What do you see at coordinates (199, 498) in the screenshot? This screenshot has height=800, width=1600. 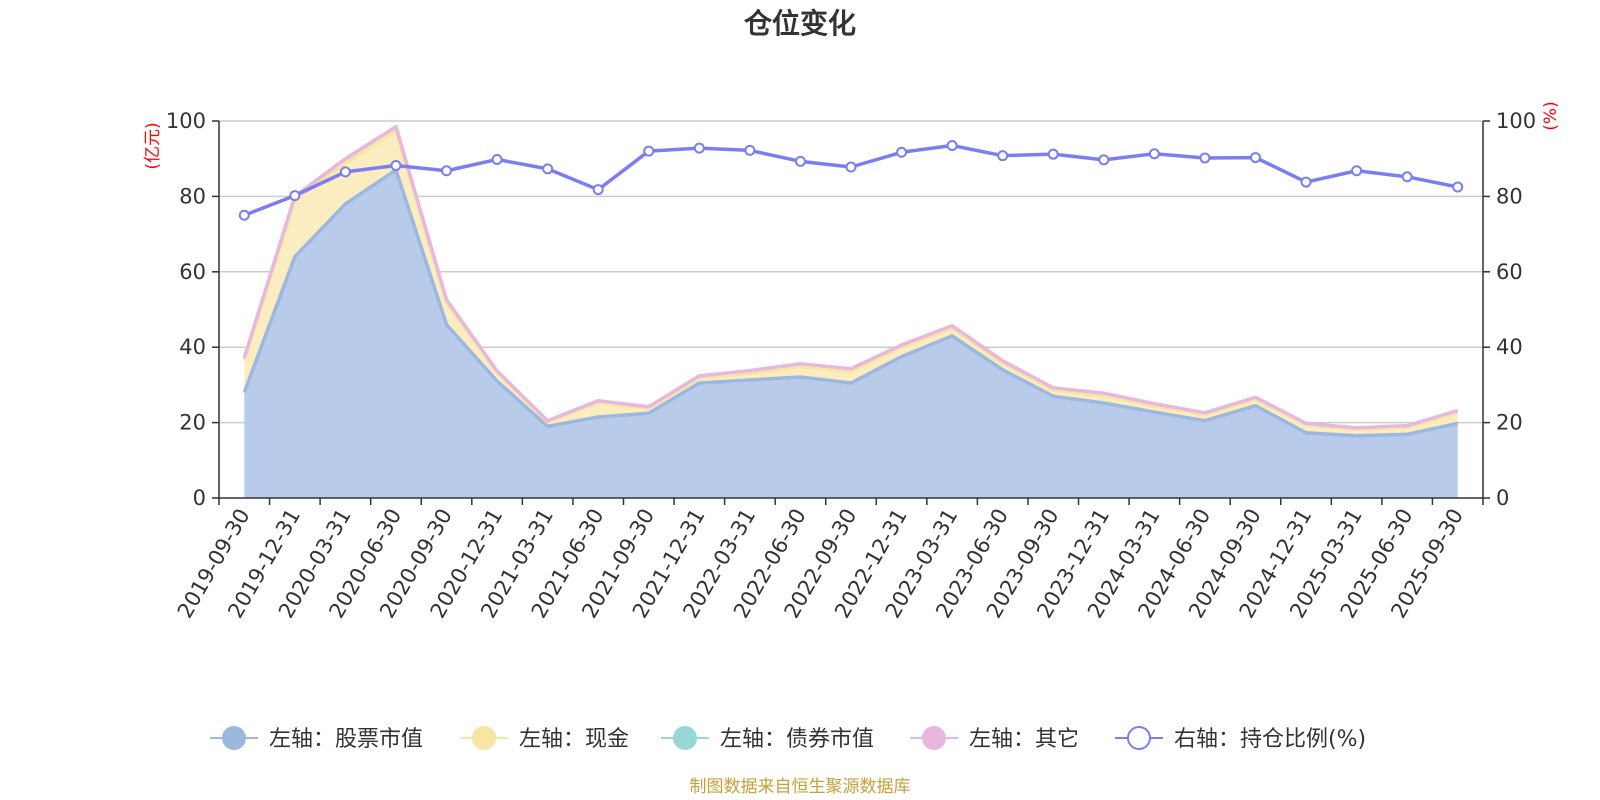 I see `left-tick-label: 0` at bounding box center [199, 498].